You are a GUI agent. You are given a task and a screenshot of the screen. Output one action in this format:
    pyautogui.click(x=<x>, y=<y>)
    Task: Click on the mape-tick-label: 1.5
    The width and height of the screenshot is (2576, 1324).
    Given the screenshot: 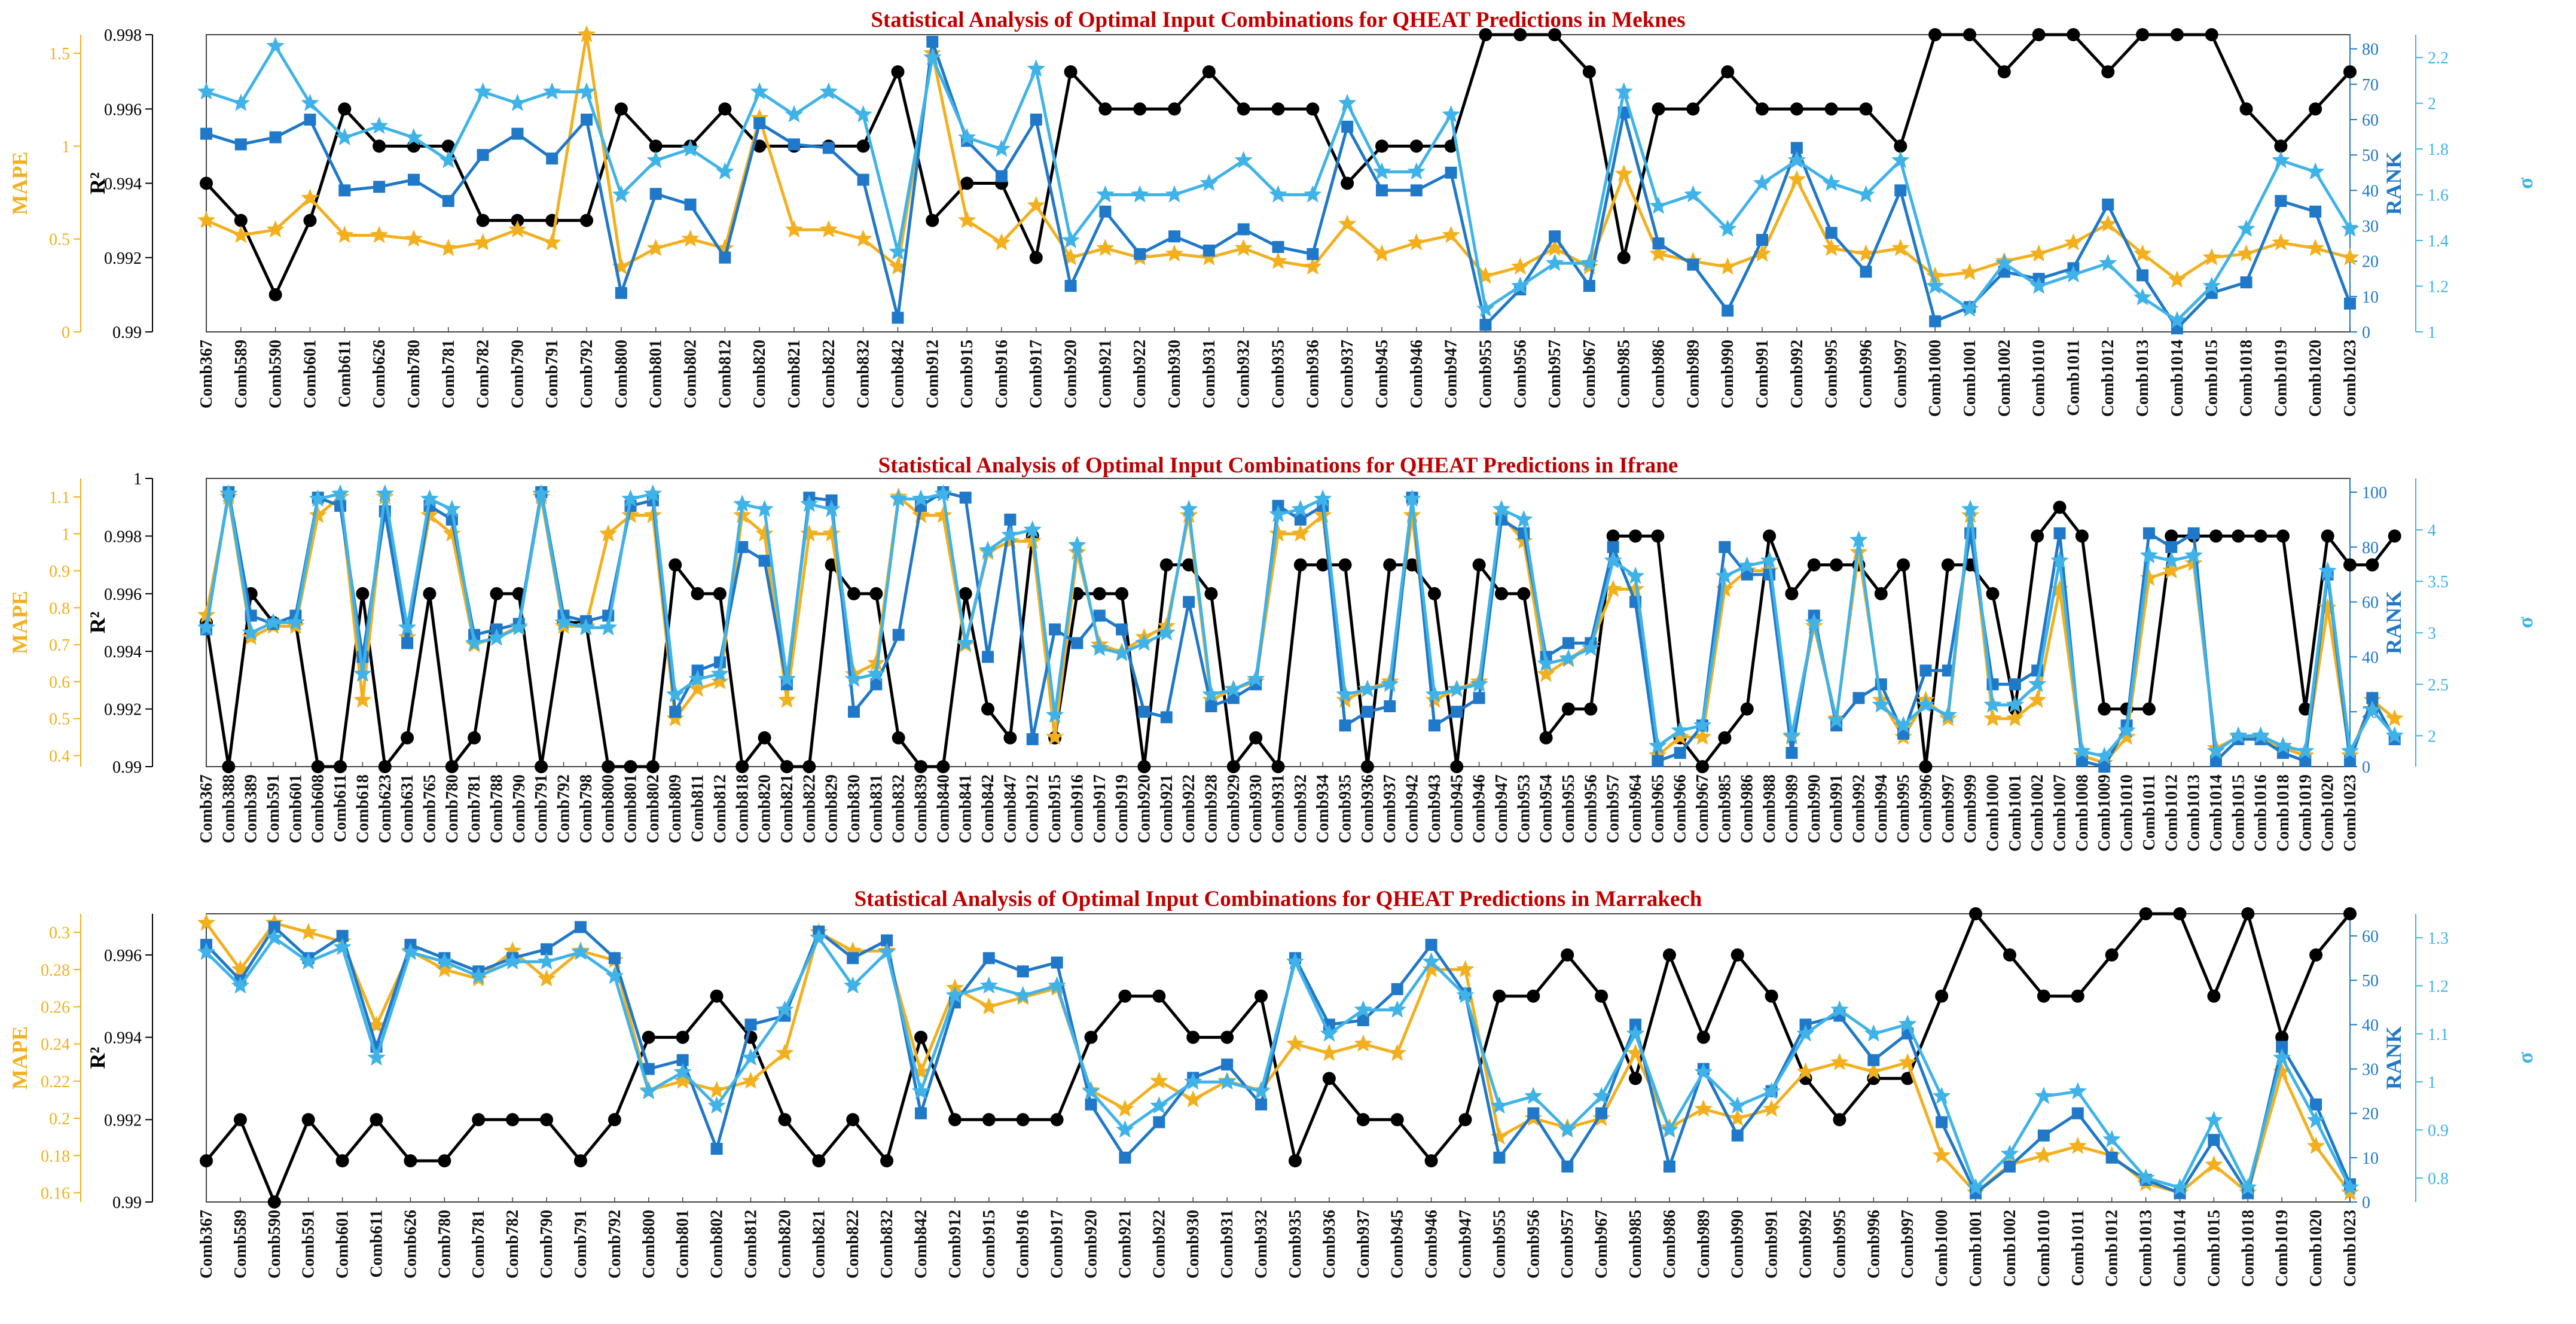 What is the action you would take?
    pyautogui.click(x=59, y=54)
    